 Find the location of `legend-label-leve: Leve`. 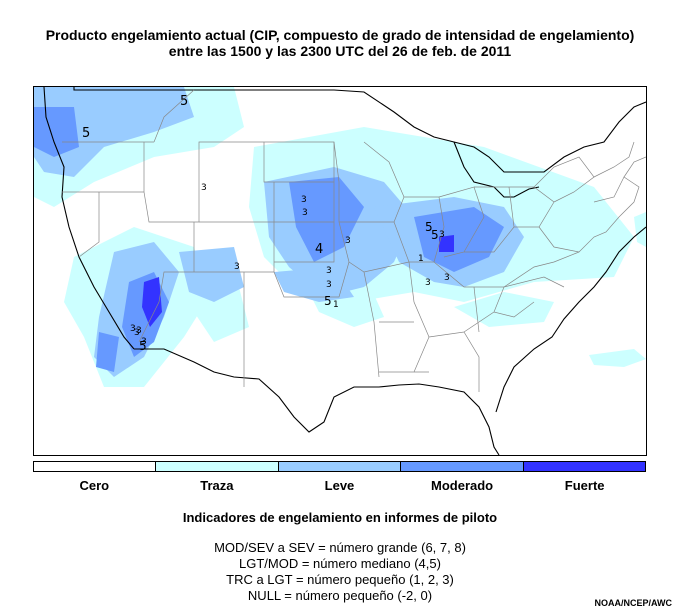

legend-label-leve: Leve is located at coordinates (339, 485).